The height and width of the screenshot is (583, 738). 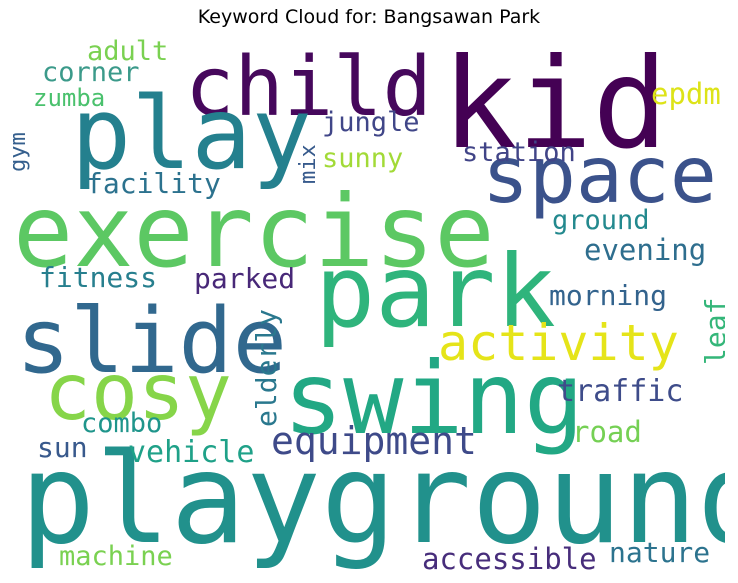 I want to click on word-slide: slide, so click(x=151, y=341).